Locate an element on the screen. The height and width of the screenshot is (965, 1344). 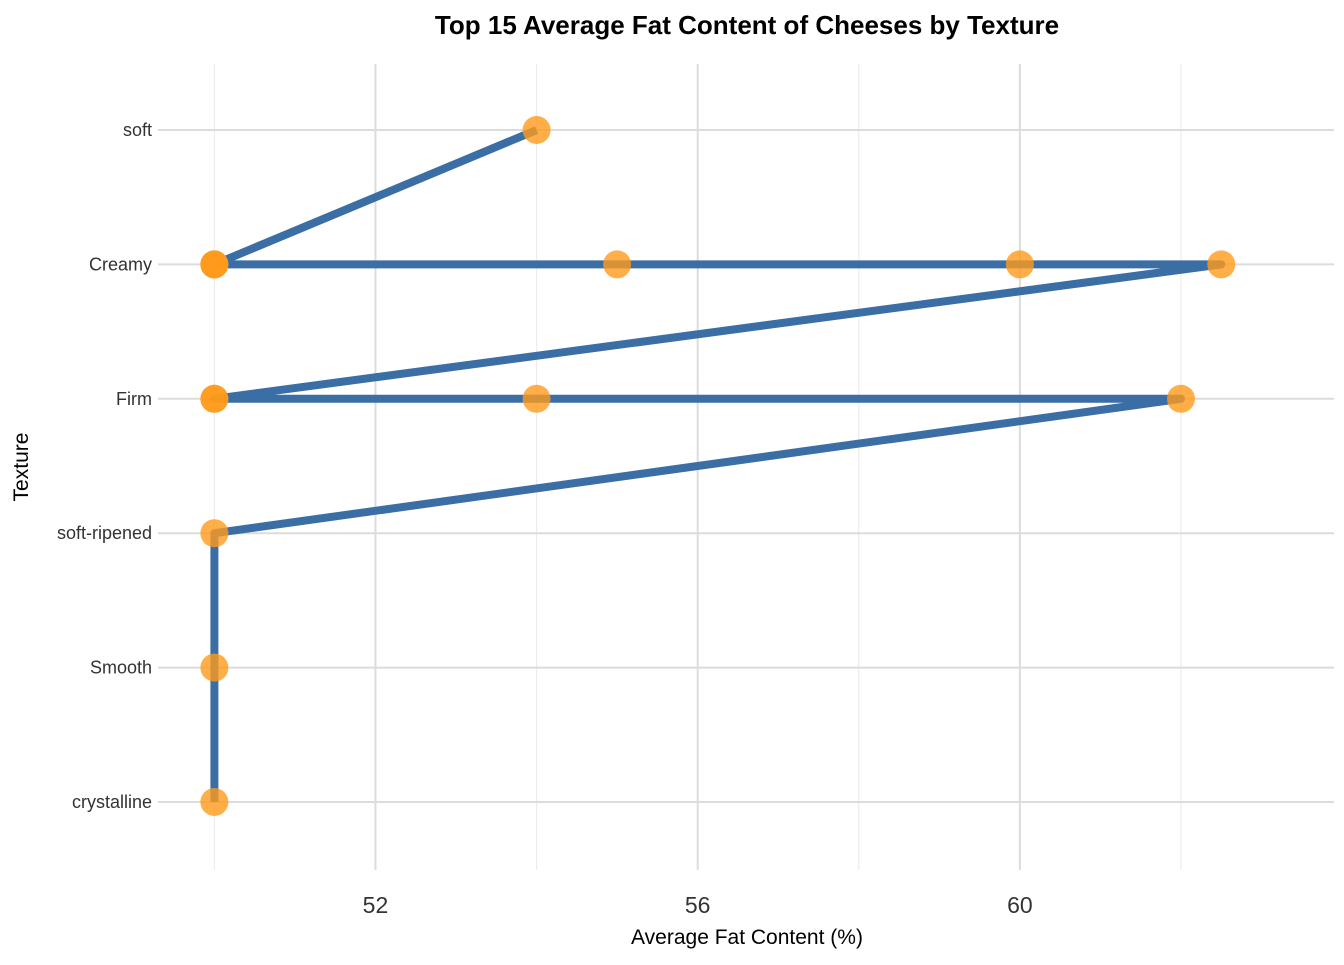
x-tick-label: 52 is located at coordinates (376, 905).